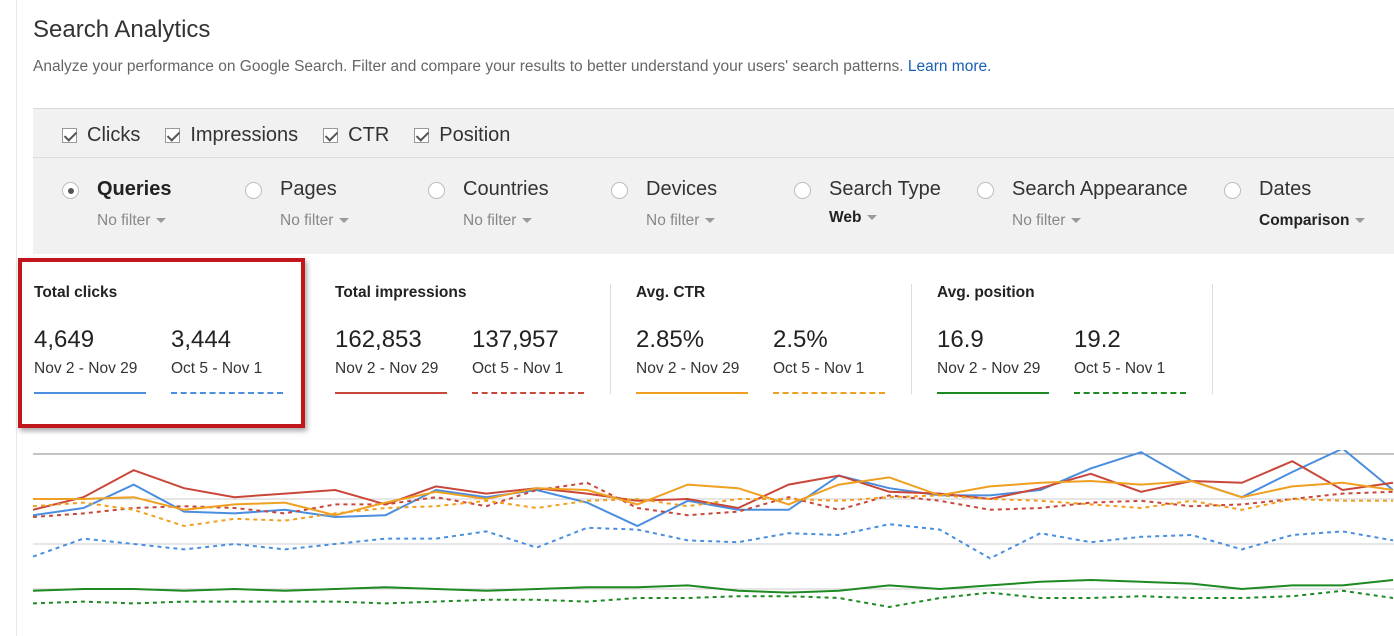  I want to click on dimension-label: Queries, so click(134, 189).